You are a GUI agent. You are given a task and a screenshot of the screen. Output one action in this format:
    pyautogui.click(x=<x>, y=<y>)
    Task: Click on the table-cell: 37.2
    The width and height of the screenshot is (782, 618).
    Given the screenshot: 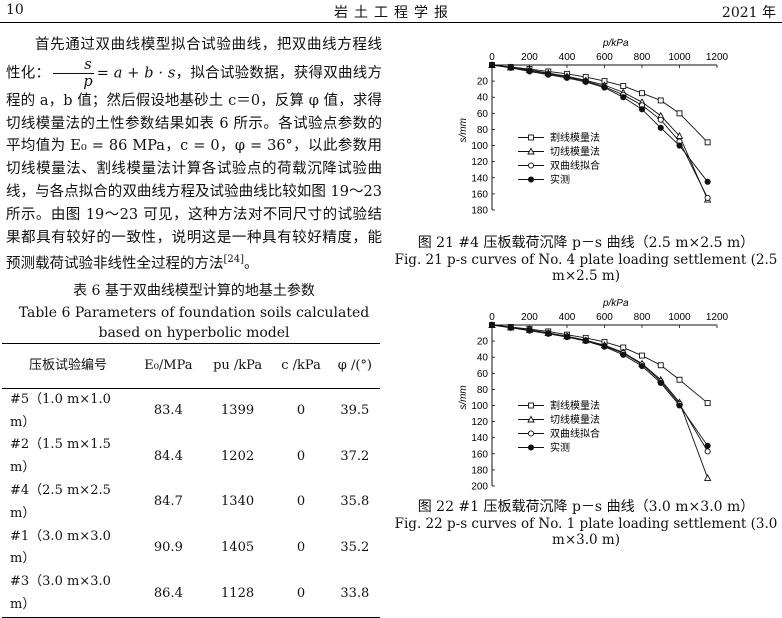 What is the action you would take?
    pyautogui.click(x=355, y=456)
    